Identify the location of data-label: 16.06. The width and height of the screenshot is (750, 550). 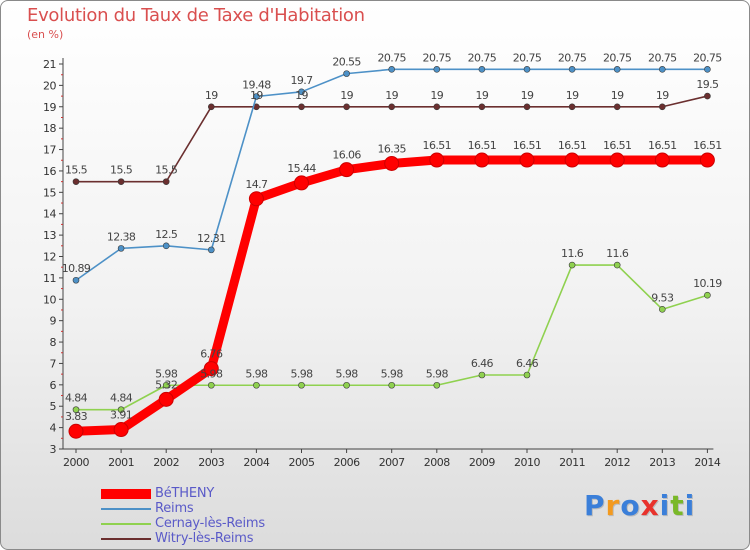
(346, 155).